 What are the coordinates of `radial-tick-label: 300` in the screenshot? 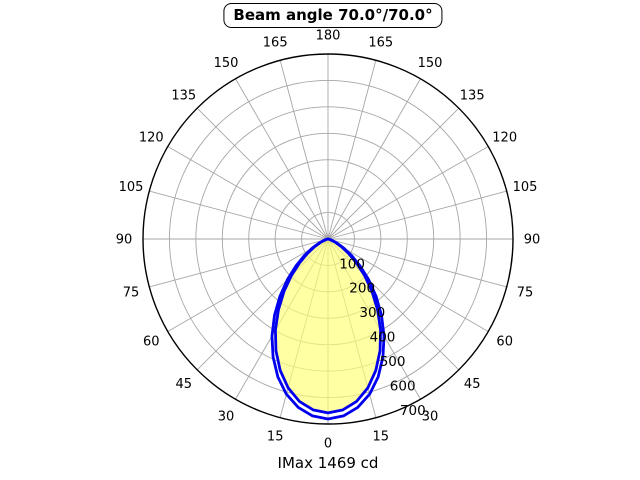 It's located at (372, 313).